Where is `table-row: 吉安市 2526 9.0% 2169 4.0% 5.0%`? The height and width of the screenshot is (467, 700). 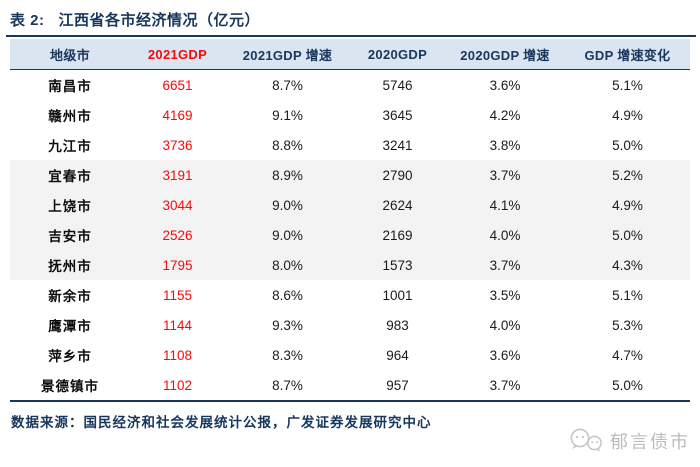 table-row: 吉安市 2526 9.0% 2169 4.0% 5.0% is located at coordinates (350, 235).